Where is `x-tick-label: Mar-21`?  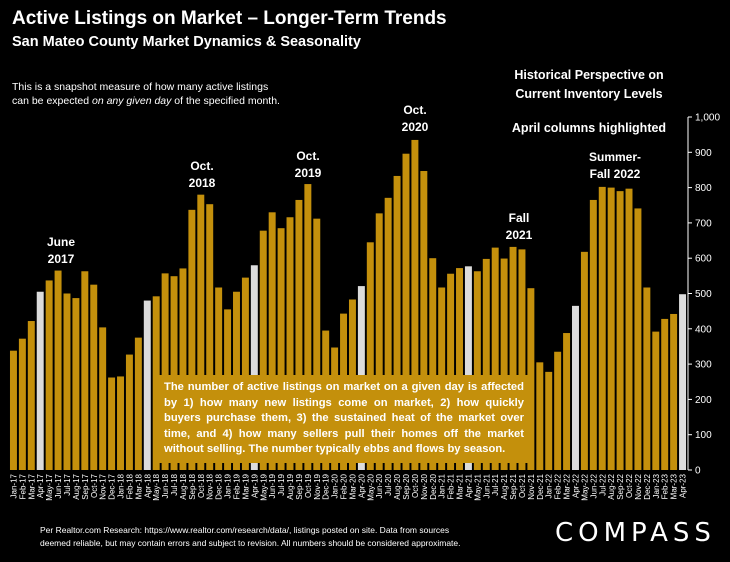 x-tick-label: Mar-21 is located at coordinates (460, 486).